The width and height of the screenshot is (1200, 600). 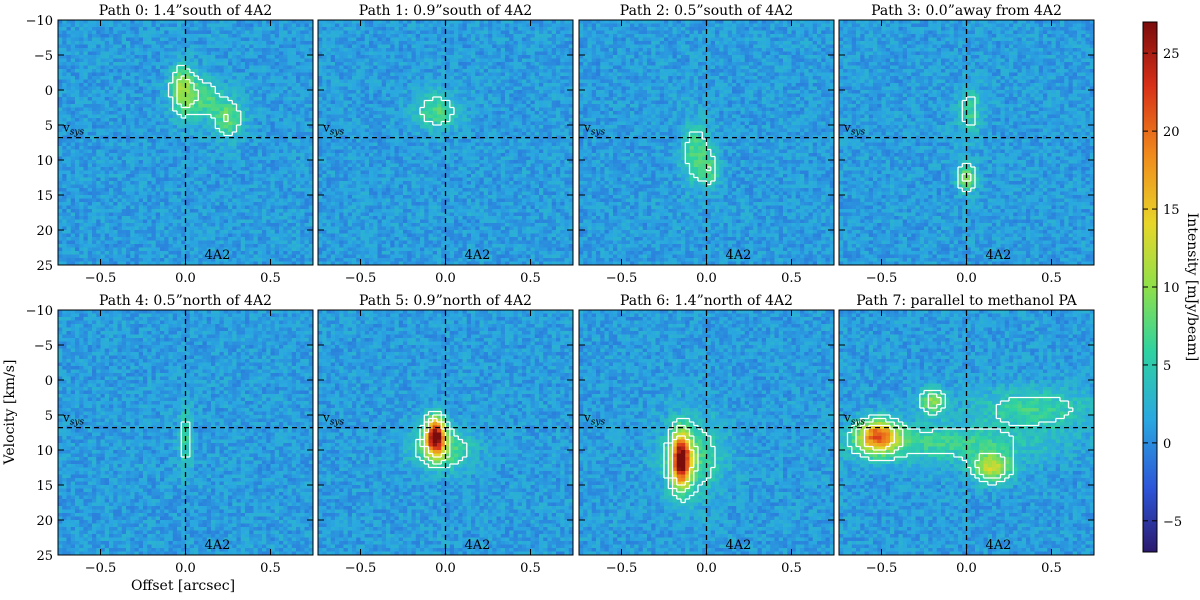 I want to click on colorbar-tick-label: 5, so click(x=1167, y=366).